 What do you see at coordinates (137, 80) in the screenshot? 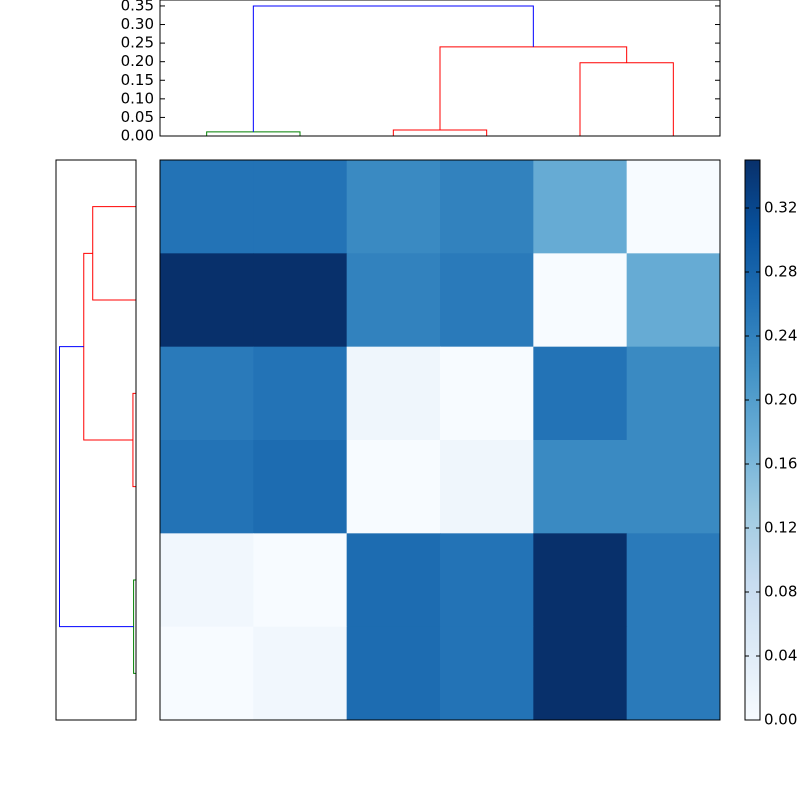
I see `y-tick-label: 0.15` at bounding box center [137, 80].